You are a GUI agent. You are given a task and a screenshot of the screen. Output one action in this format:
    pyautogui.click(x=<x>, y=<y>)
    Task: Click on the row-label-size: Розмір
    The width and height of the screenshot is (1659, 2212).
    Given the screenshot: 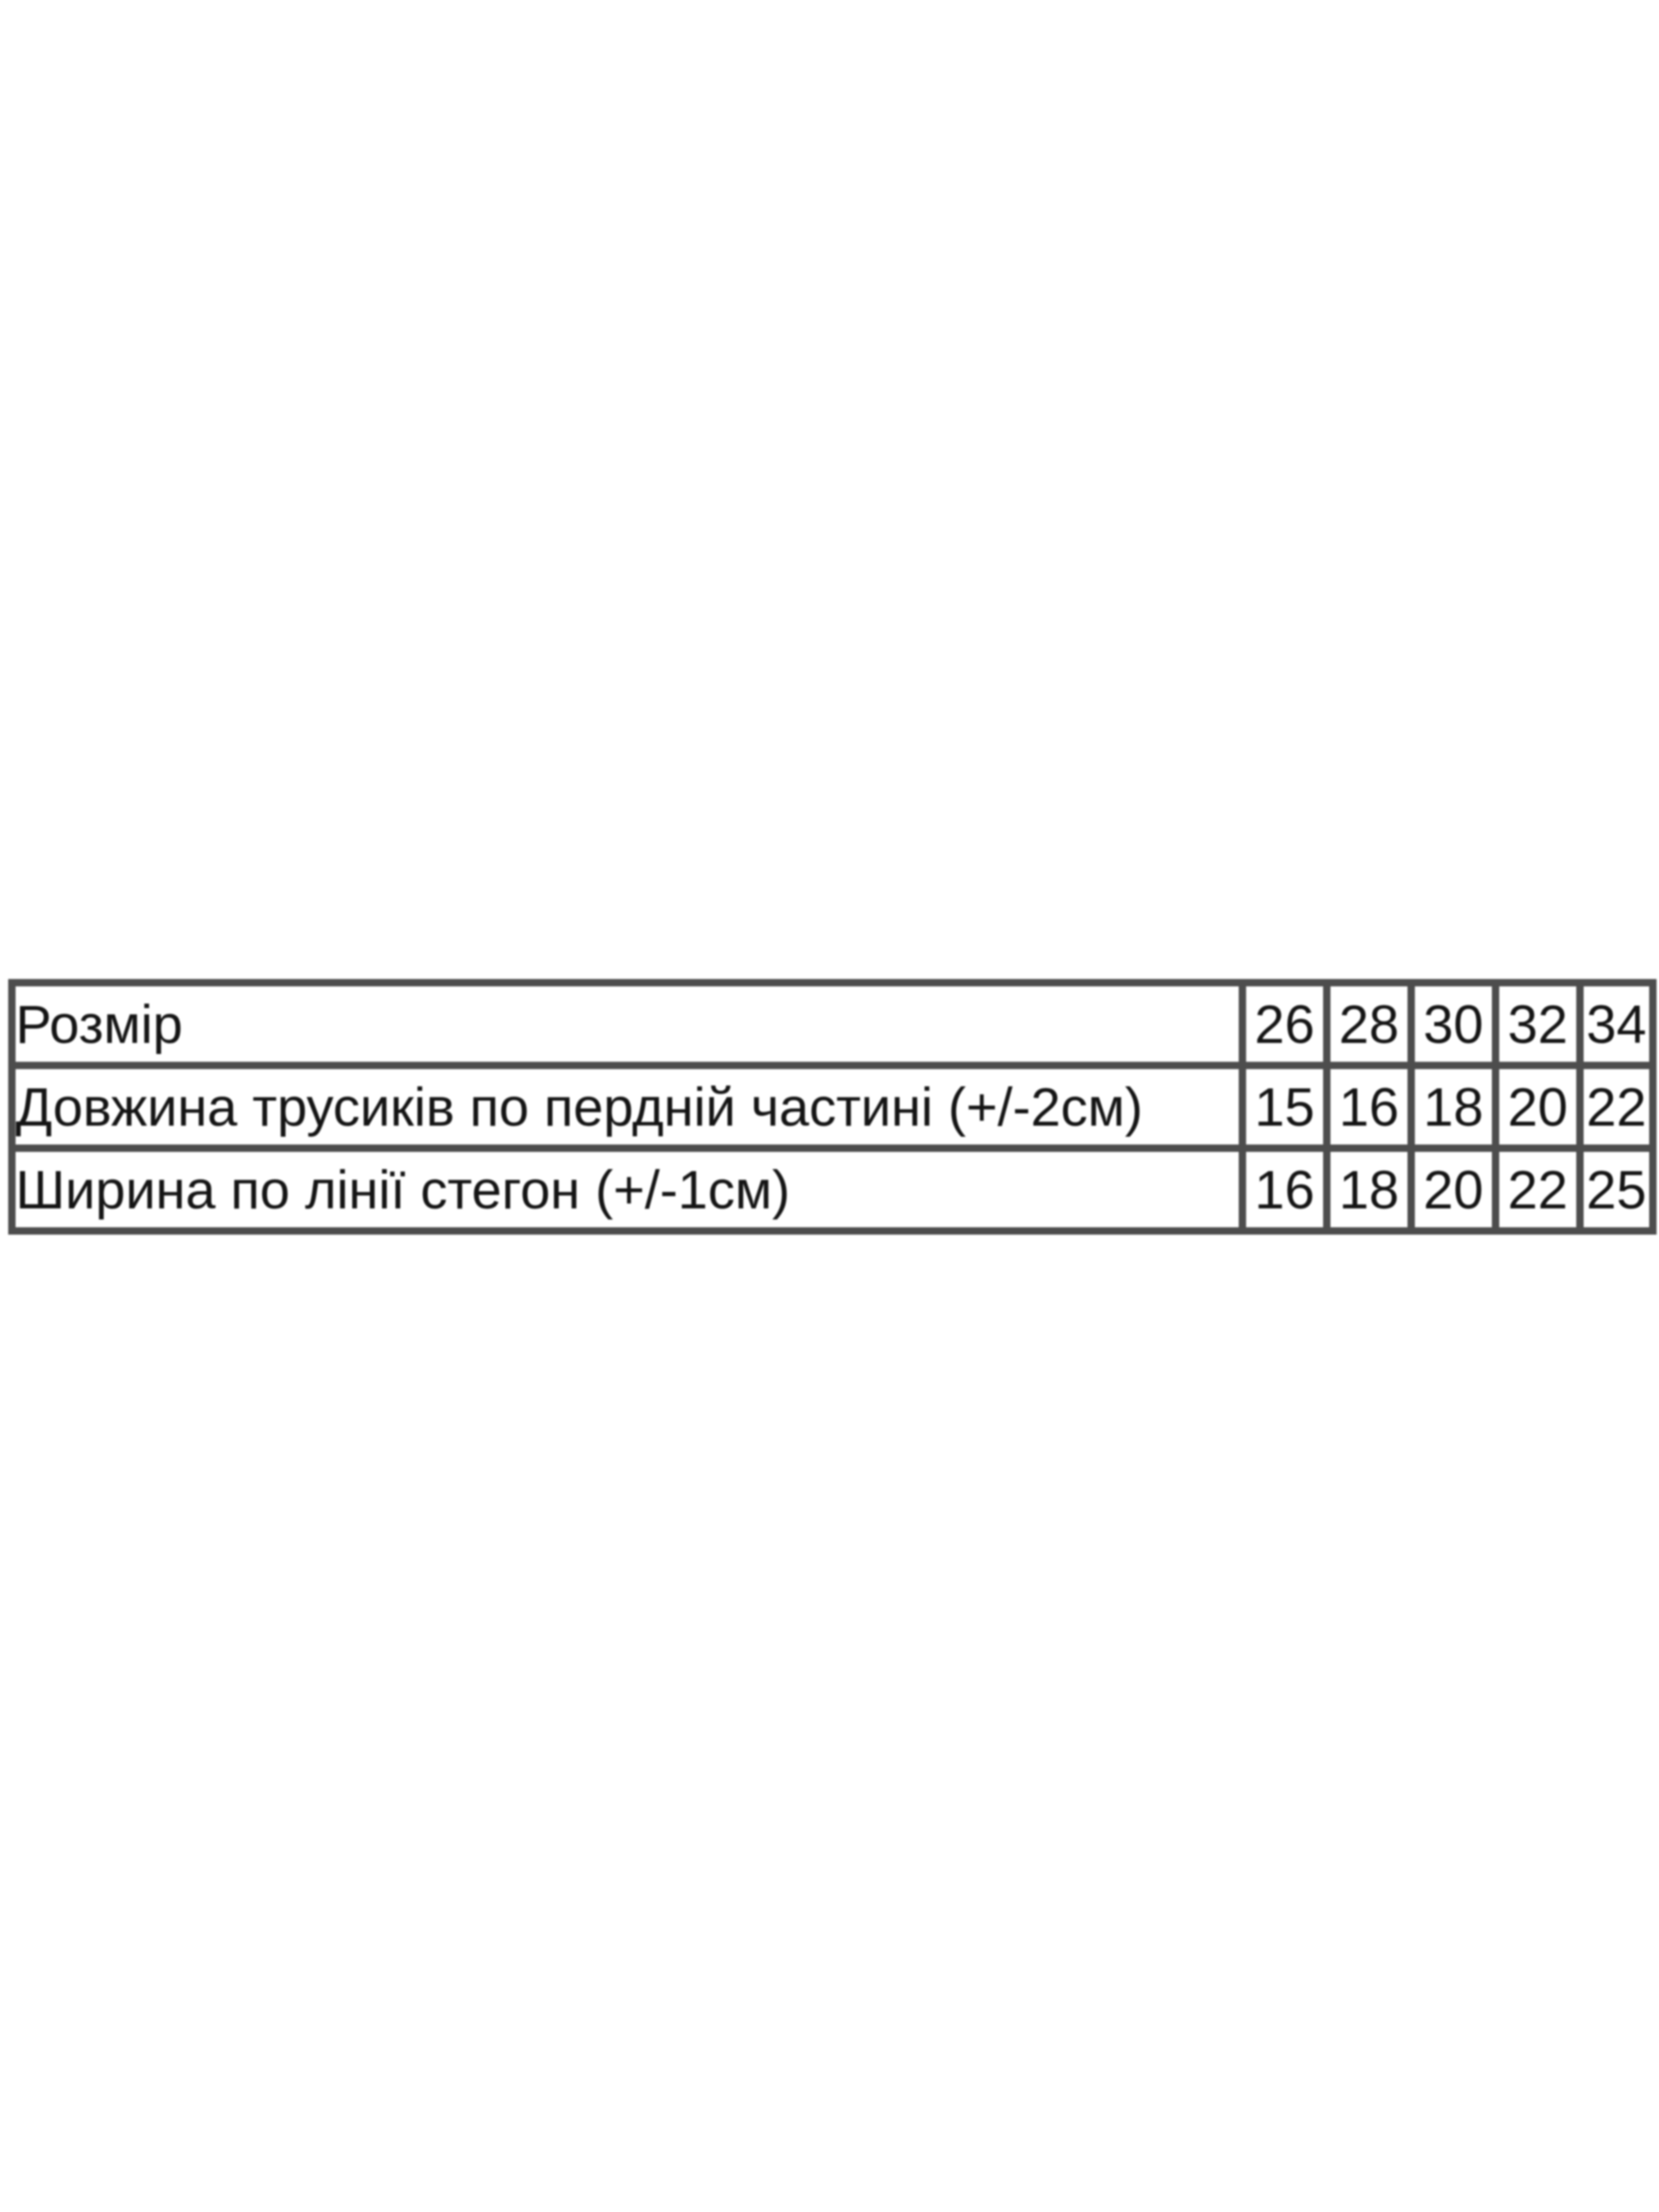 What is the action you would take?
    pyautogui.click(x=627, y=1024)
    